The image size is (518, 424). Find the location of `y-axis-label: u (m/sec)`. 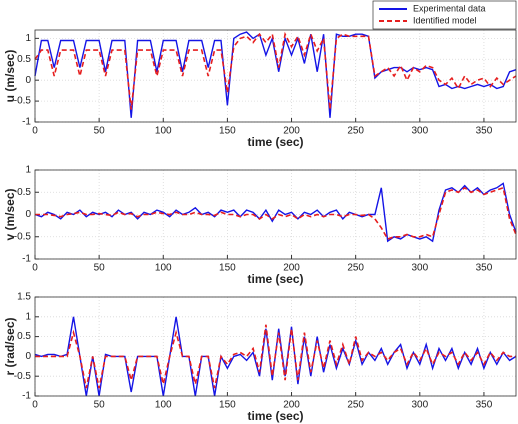

y-axis-label: u (m/sec) is located at coordinates (10, 76).